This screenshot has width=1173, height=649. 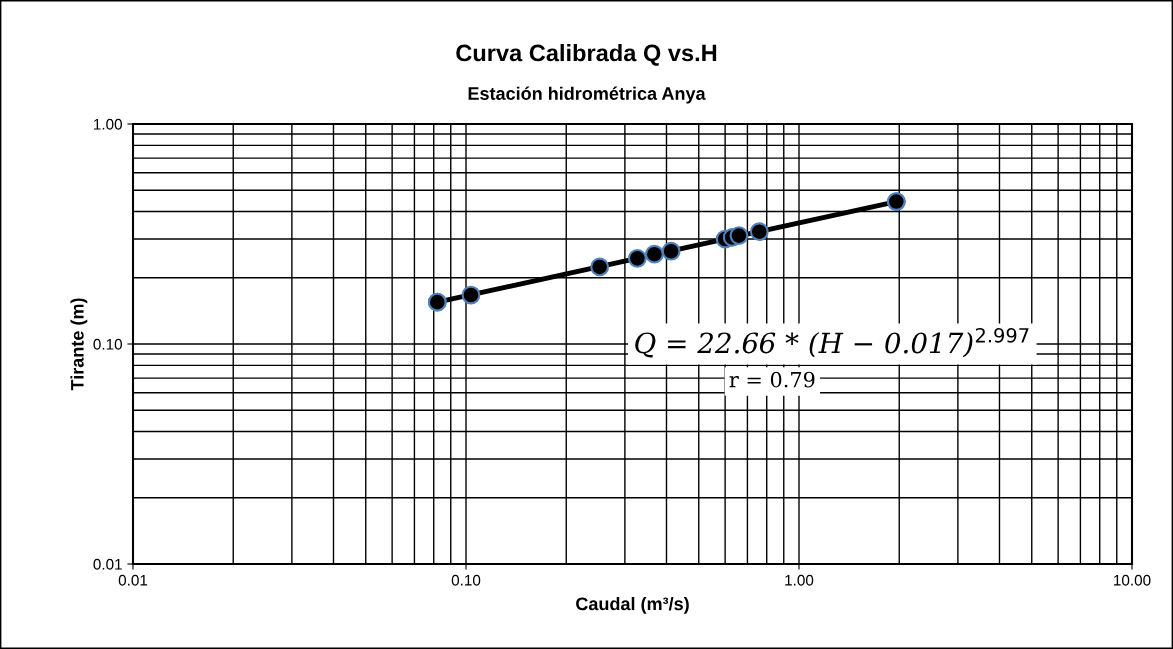 I want to click on annotation: r = 0.79, so click(x=772, y=379).